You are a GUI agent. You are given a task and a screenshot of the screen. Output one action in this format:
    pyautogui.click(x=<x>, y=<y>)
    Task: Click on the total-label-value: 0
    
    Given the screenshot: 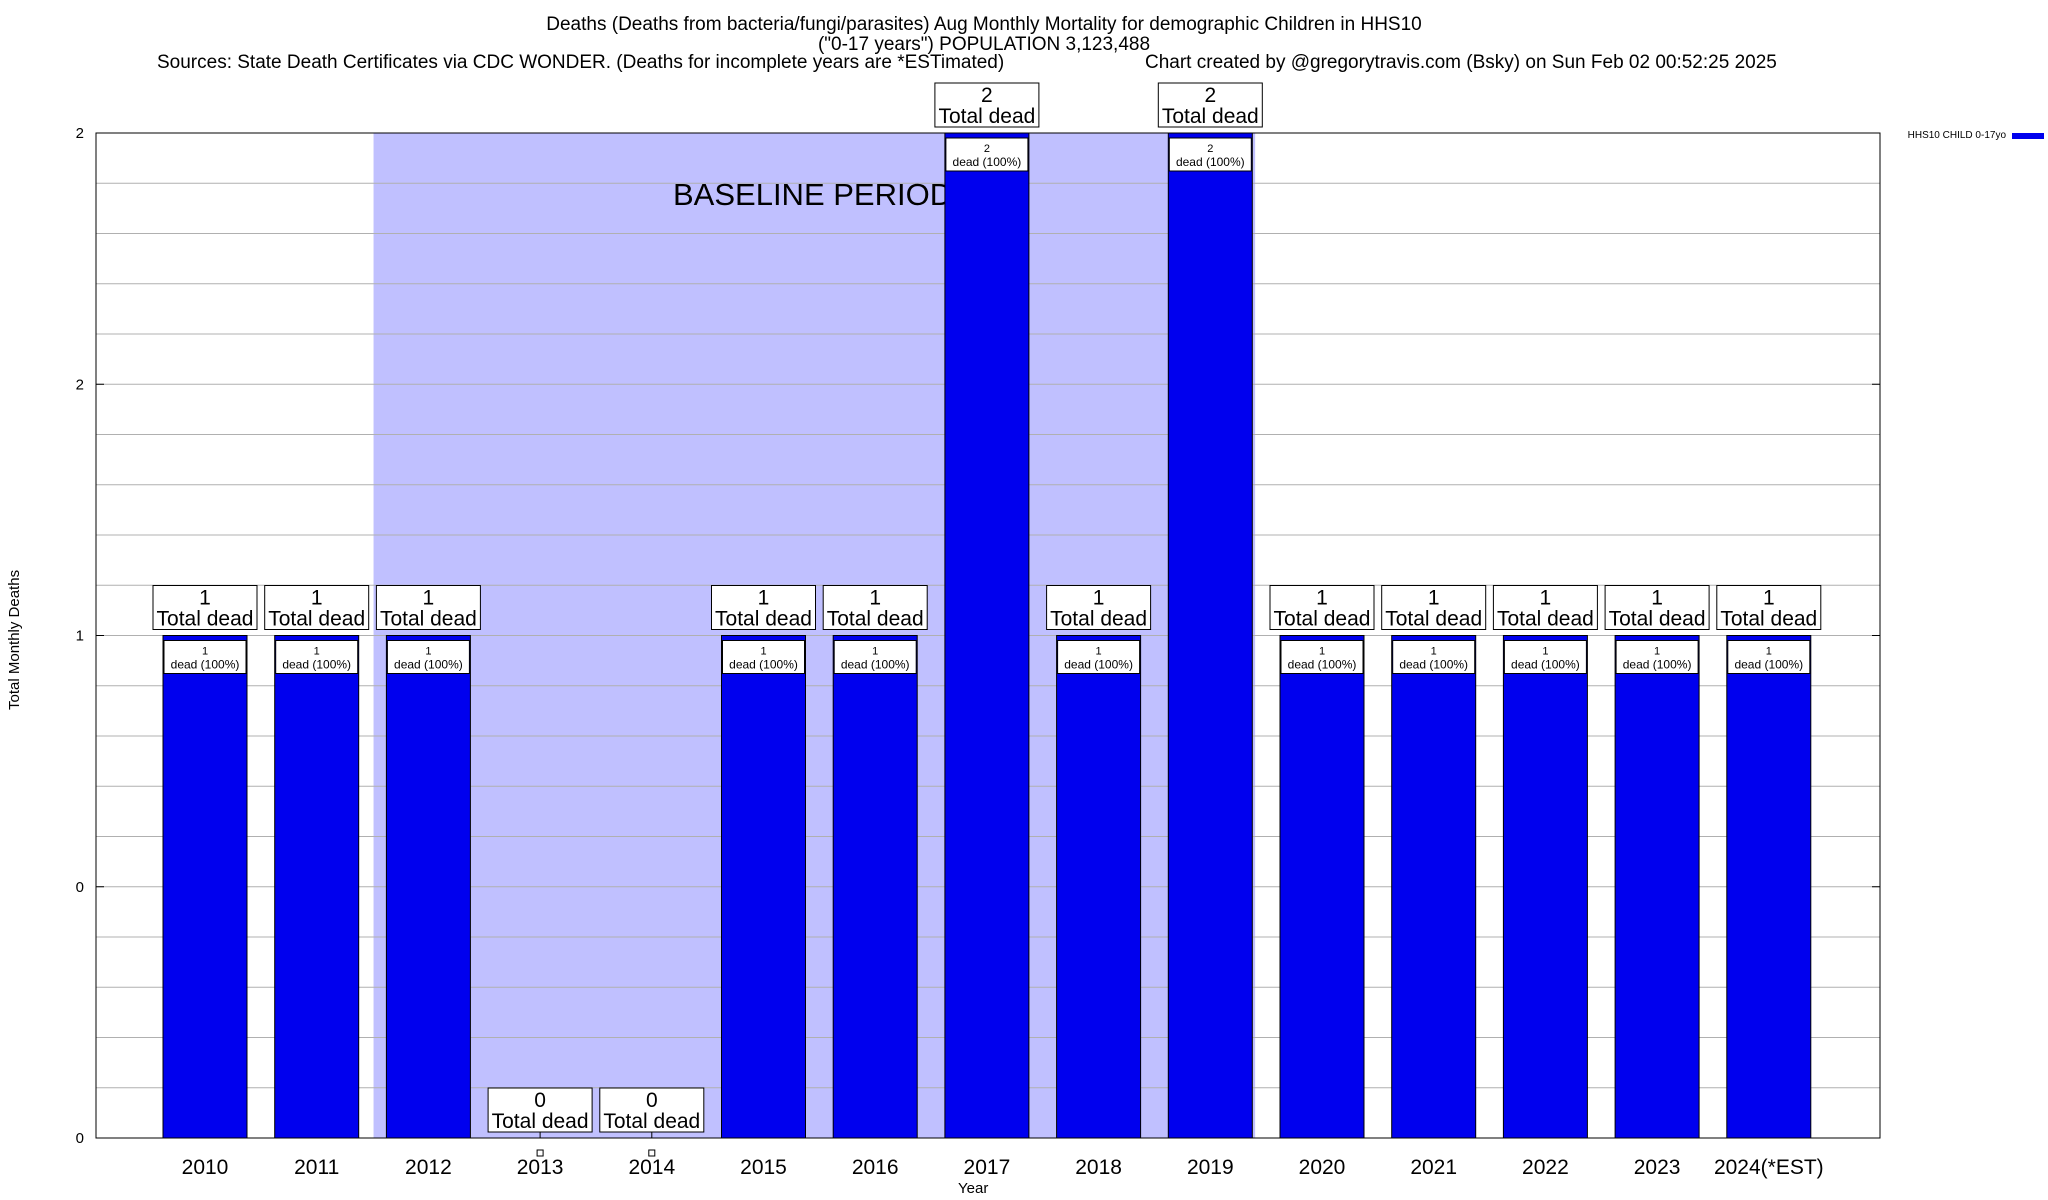 What is the action you would take?
    pyautogui.click(x=652, y=1100)
    